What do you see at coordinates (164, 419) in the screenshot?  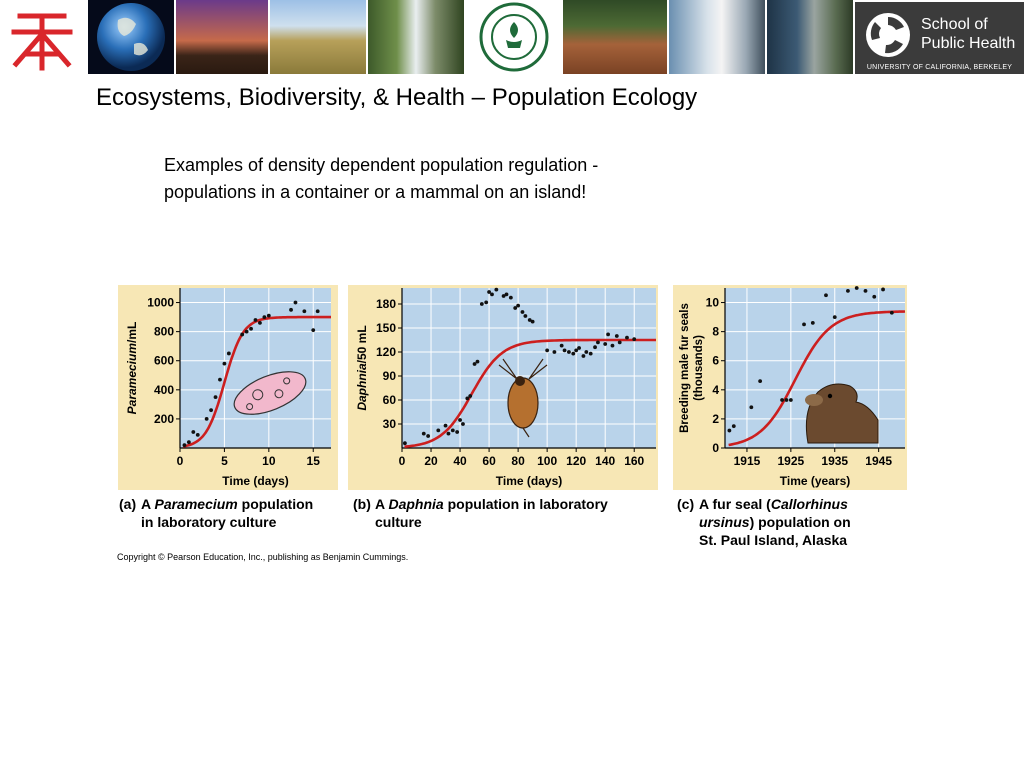 I see `y-tick-label: 200` at bounding box center [164, 419].